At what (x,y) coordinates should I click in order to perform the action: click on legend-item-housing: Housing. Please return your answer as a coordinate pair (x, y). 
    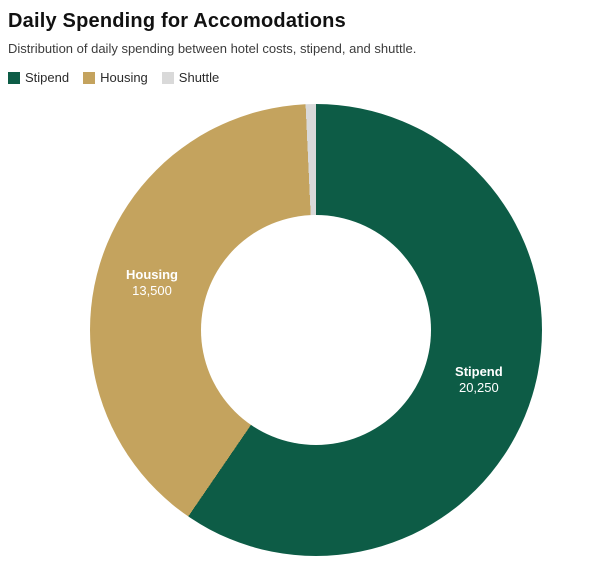
    Looking at the image, I should click on (115, 77).